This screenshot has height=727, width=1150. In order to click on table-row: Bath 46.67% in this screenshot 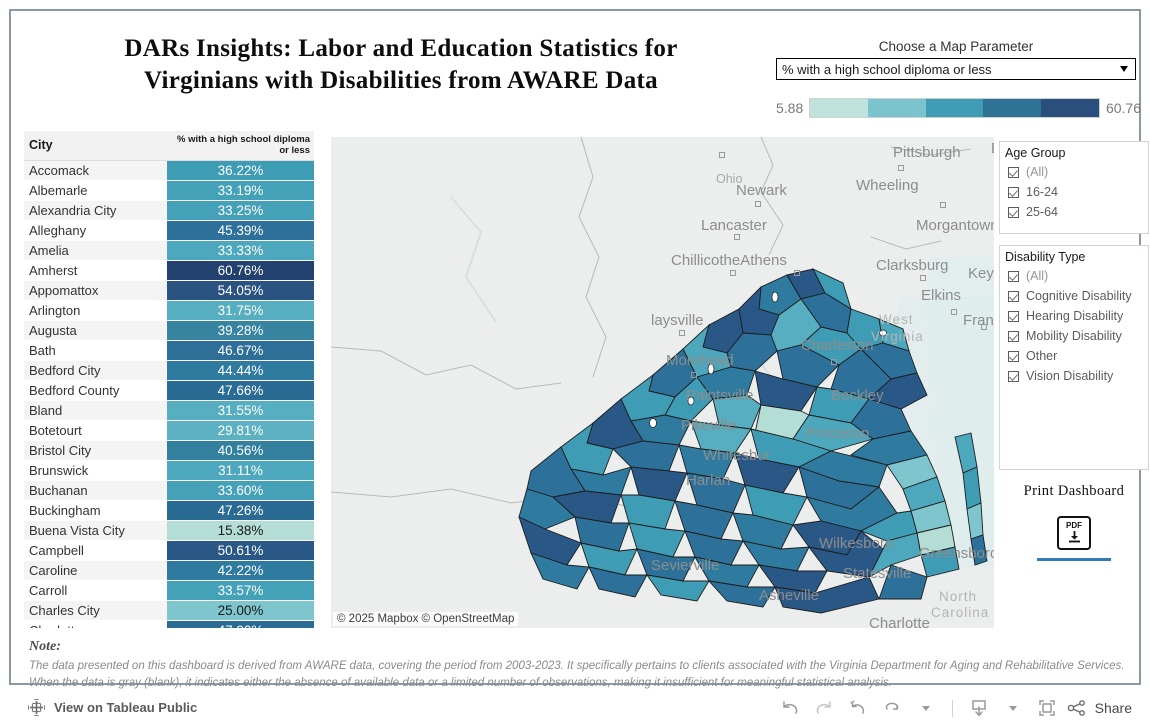, I will do `click(169, 350)`.